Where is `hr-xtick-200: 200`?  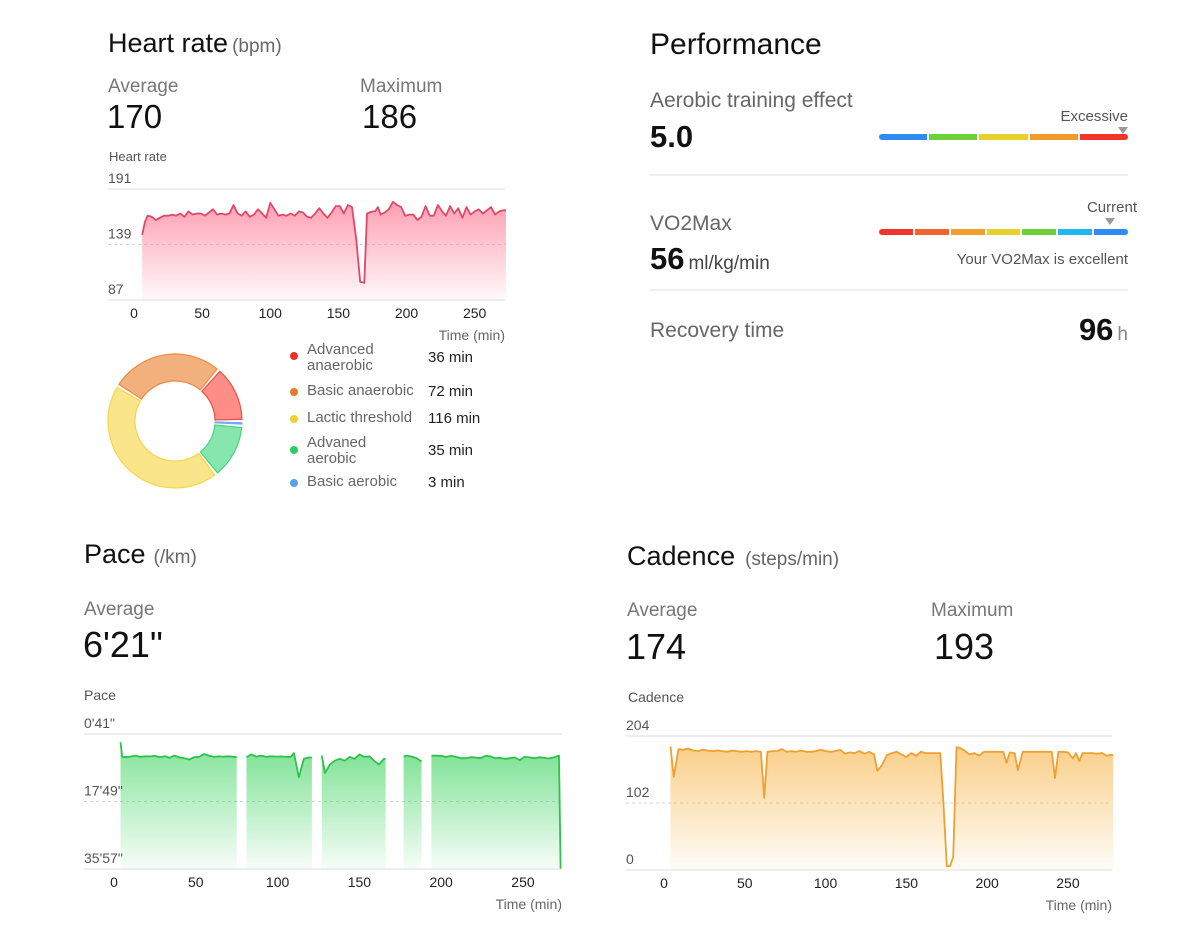
hr-xtick-200: 200 is located at coordinates (407, 313).